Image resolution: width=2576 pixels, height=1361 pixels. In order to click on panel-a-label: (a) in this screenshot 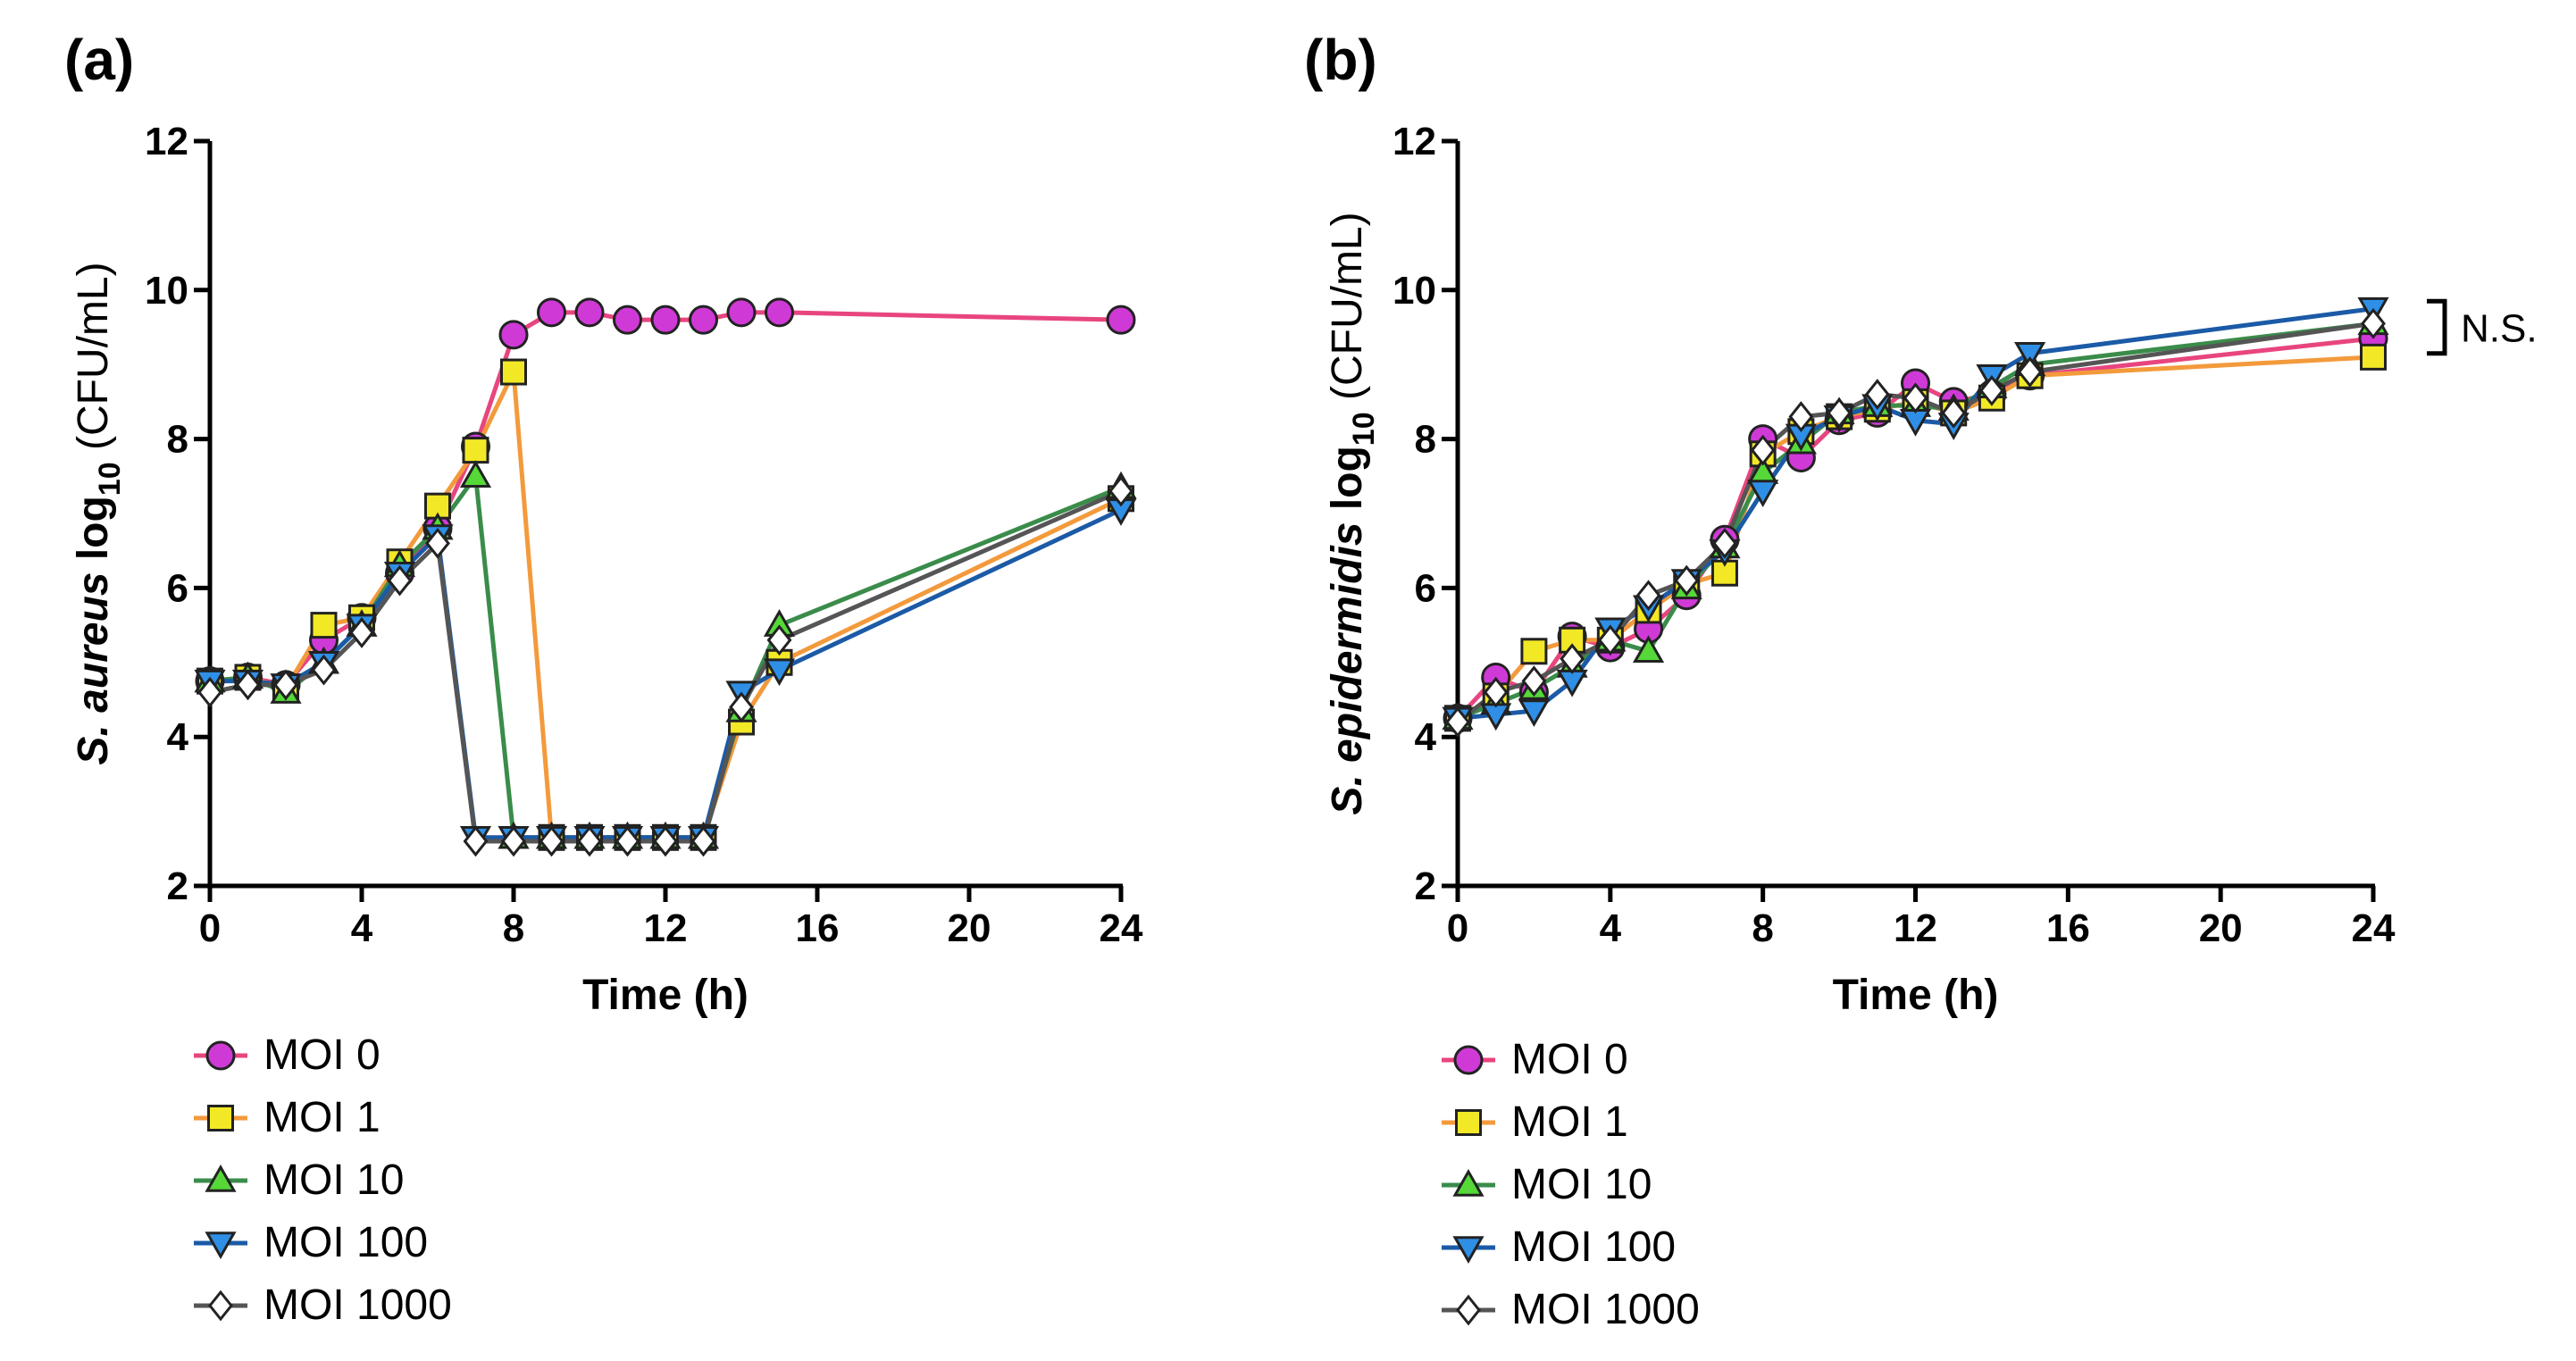, I will do `click(100, 60)`.